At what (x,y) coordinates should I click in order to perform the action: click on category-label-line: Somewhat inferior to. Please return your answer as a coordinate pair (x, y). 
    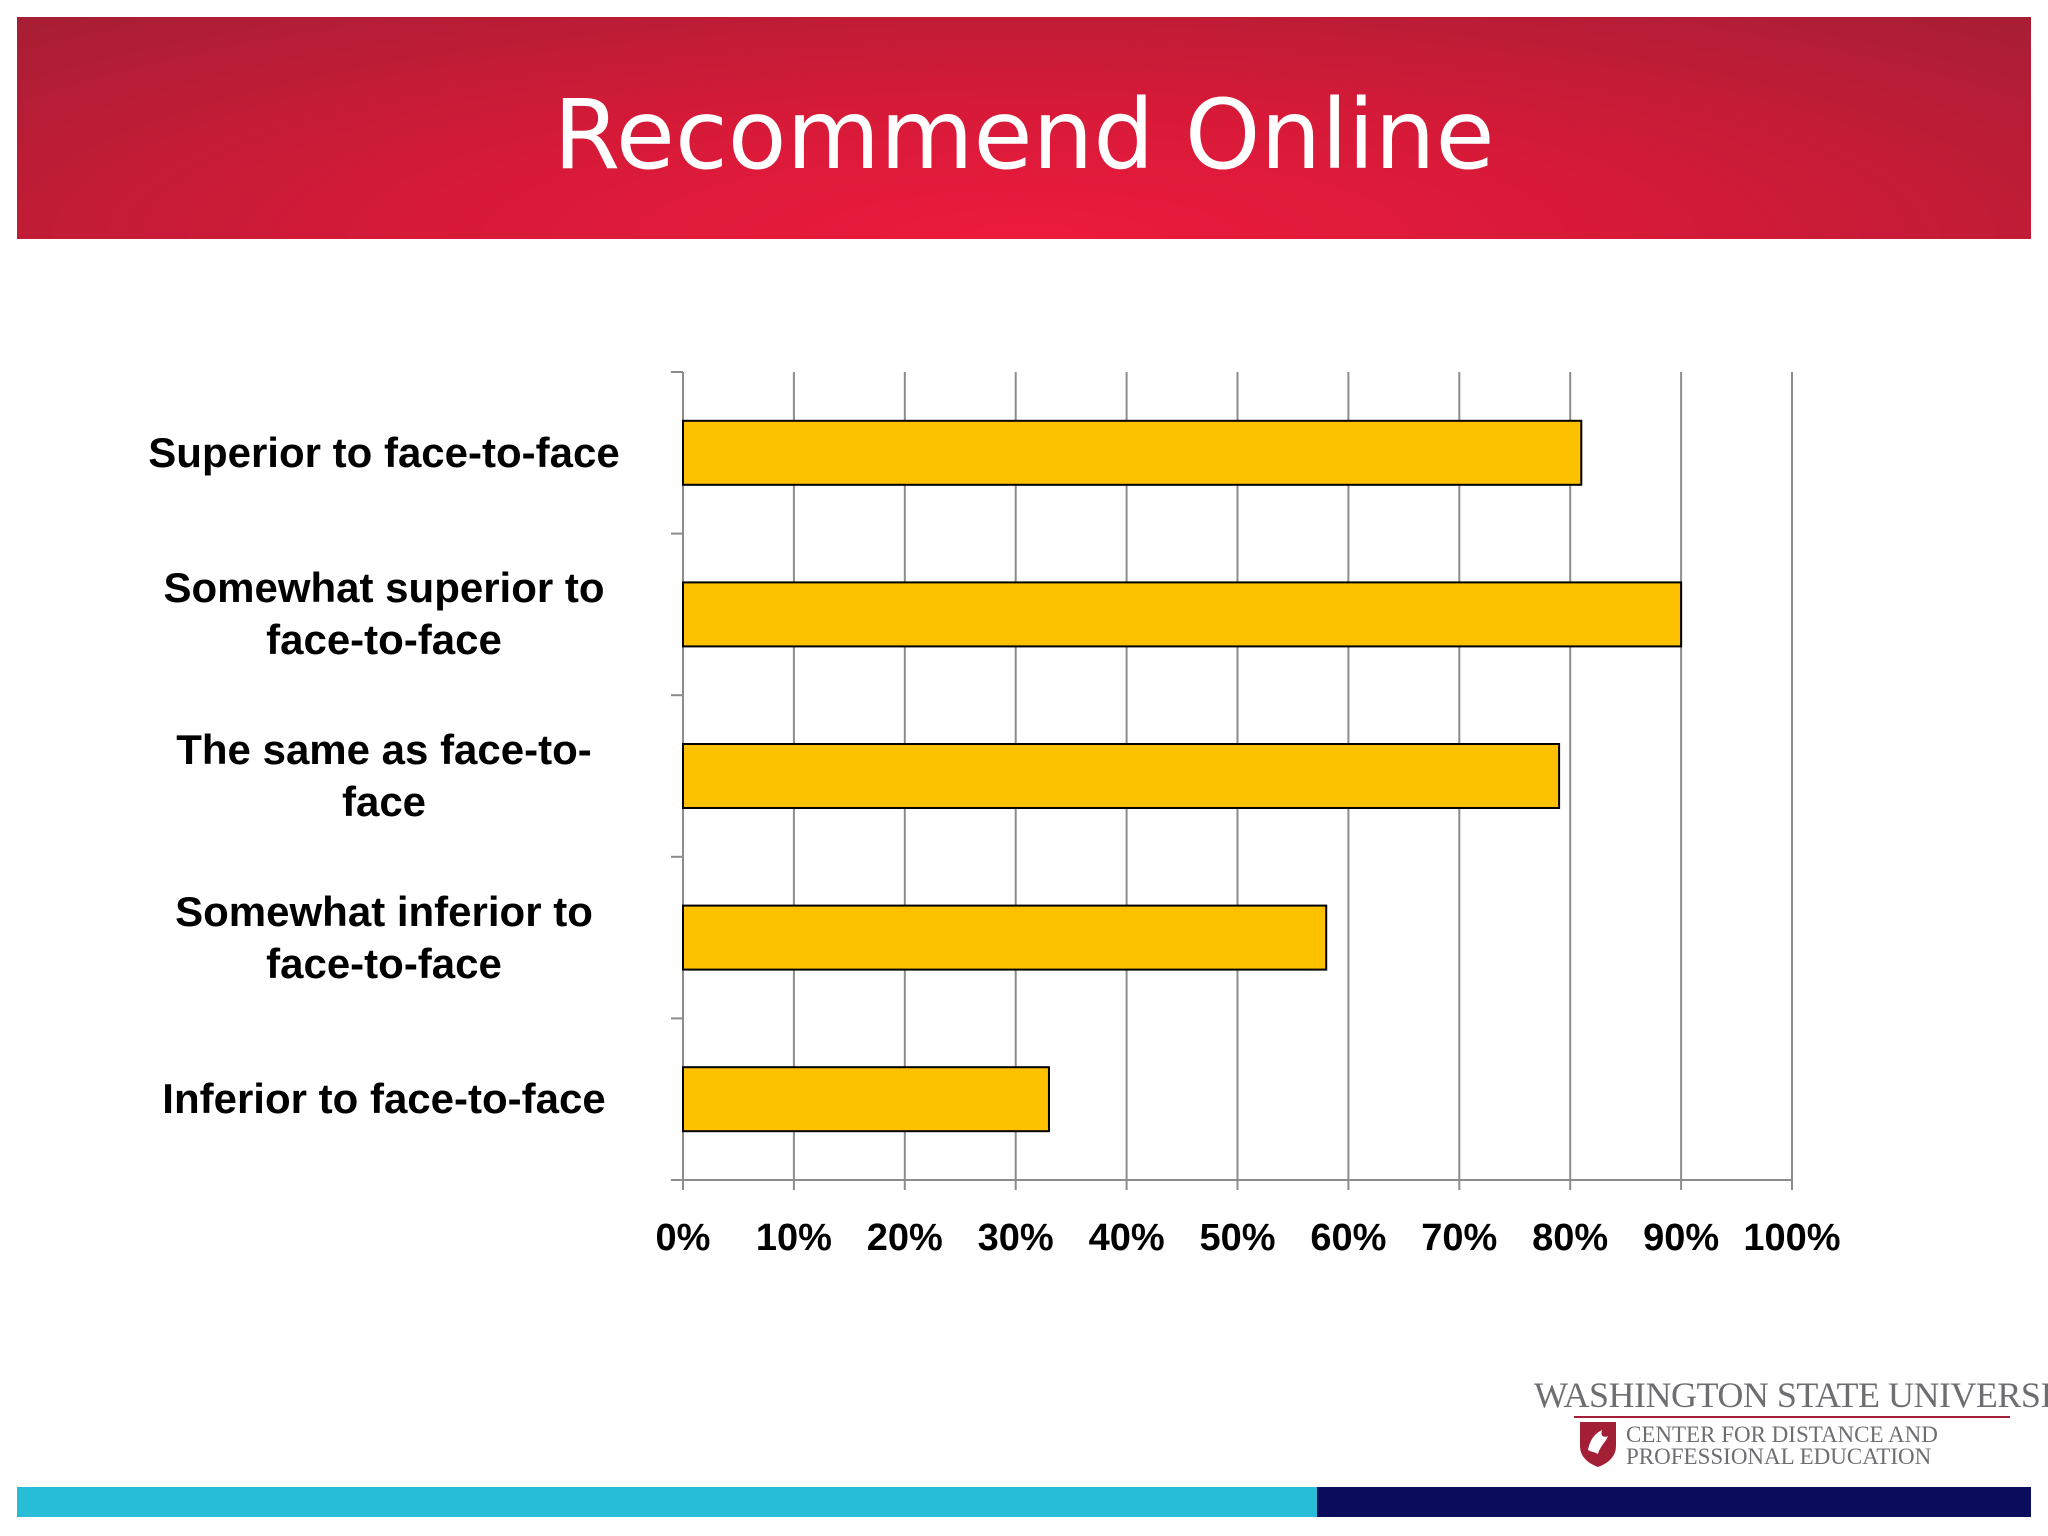
    Looking at the image, I should click on (384, 911).